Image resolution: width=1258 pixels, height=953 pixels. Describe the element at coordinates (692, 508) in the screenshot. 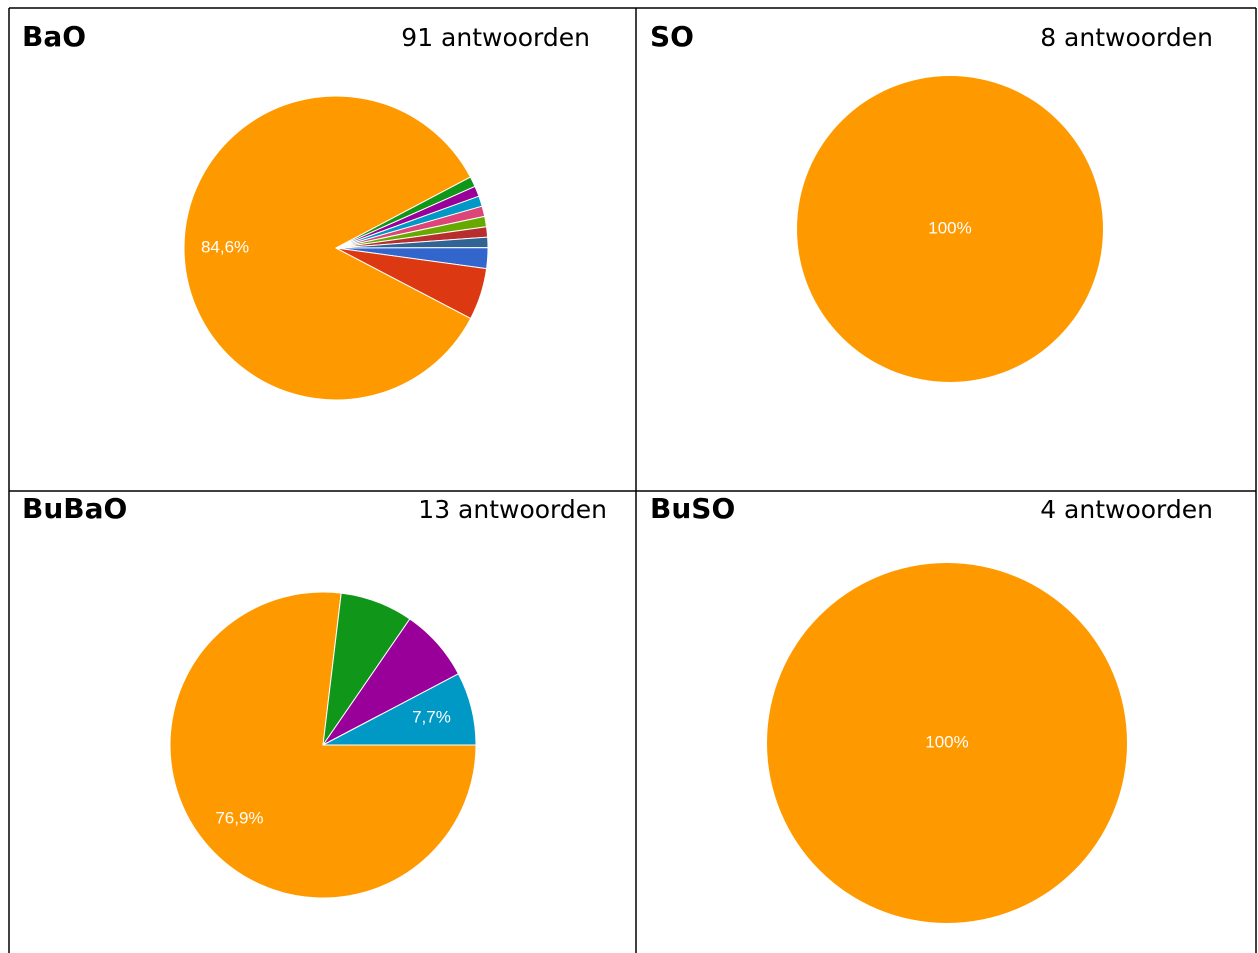

I see `chart-title: BuSO` at that location.